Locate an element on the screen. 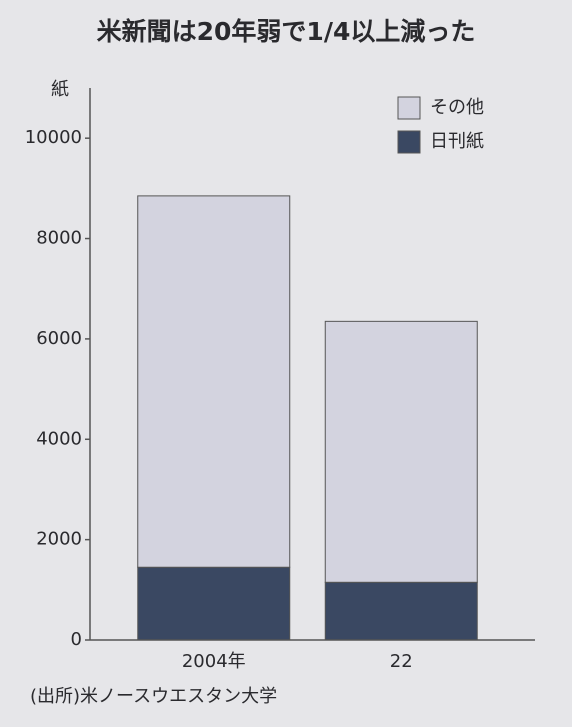 Image resolution: width=572 pixels, height=727 pixels. x-tick-label: 22 is located at coordinates (401, 661).